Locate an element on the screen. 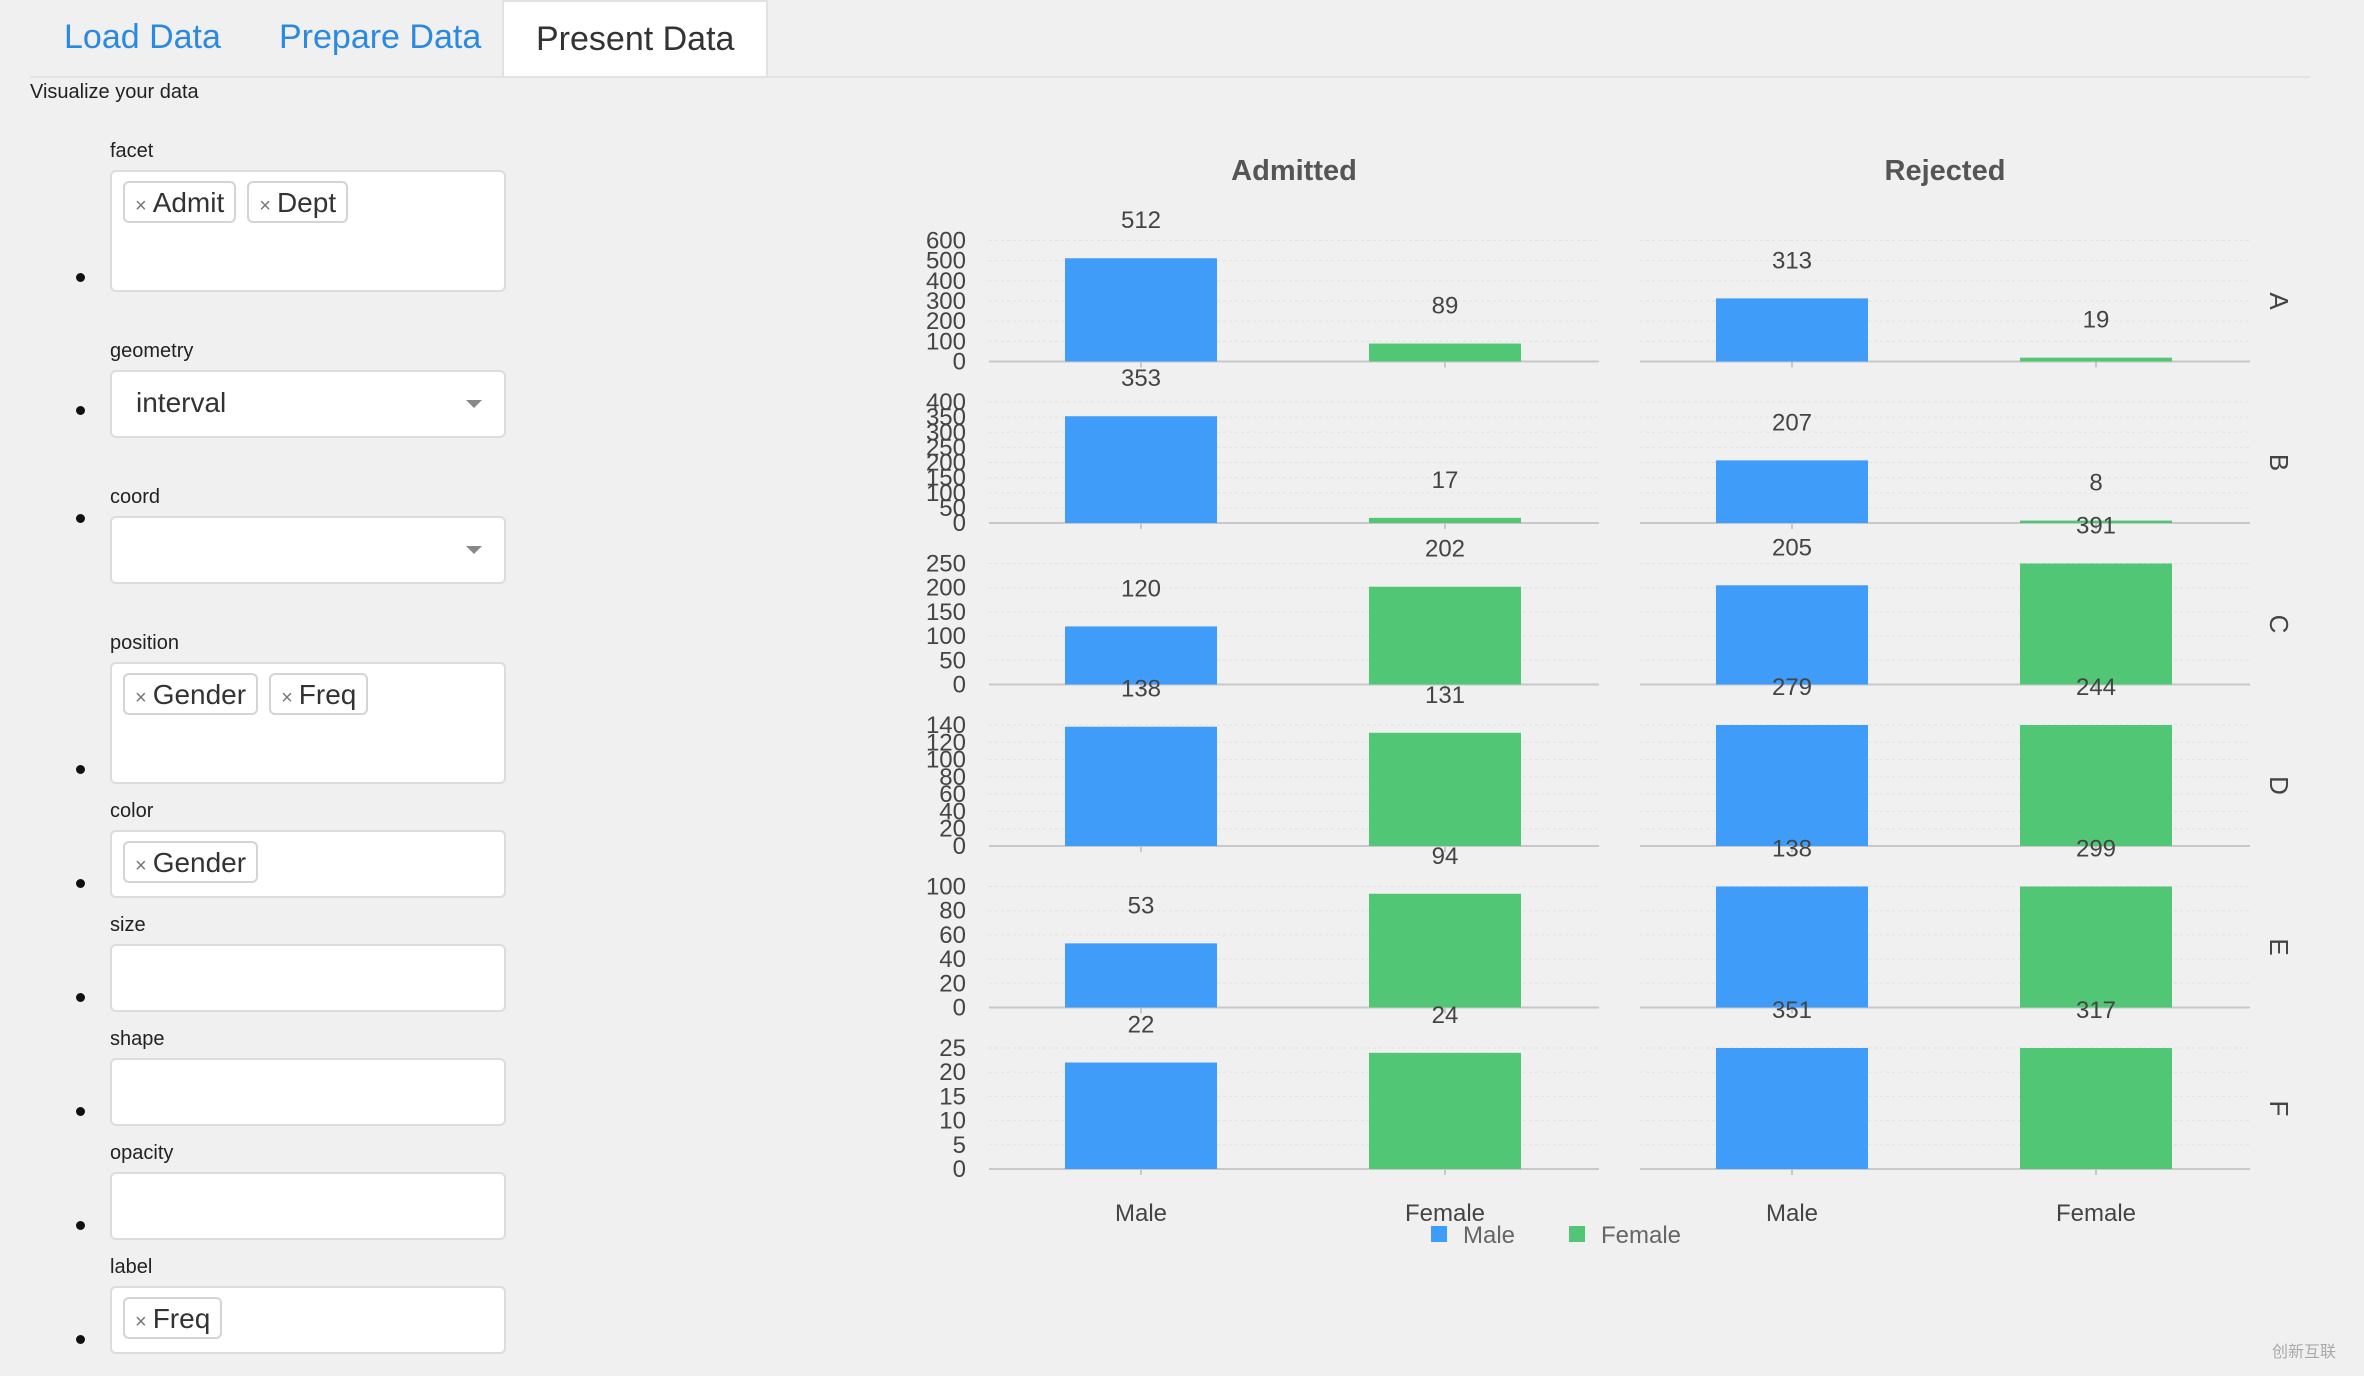  data-label: 244 is located at coordinates (2096, 687).